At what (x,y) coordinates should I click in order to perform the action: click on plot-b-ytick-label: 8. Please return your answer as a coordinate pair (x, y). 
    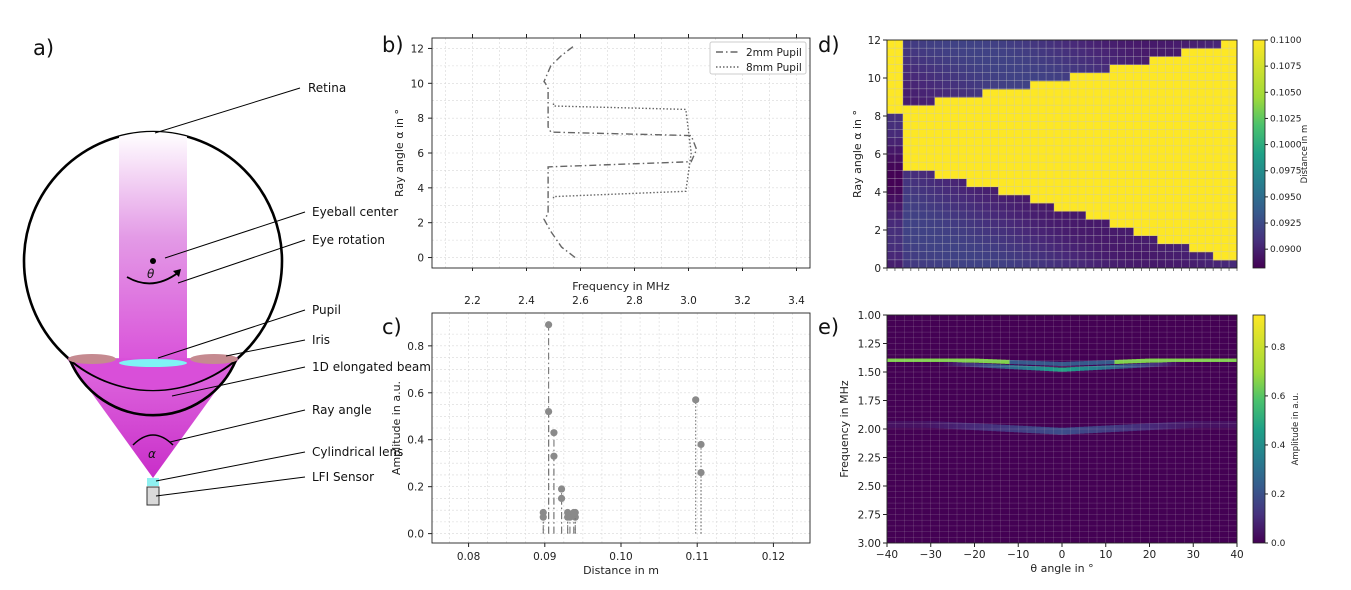
    Looking at the image, I should click on (420, 119).